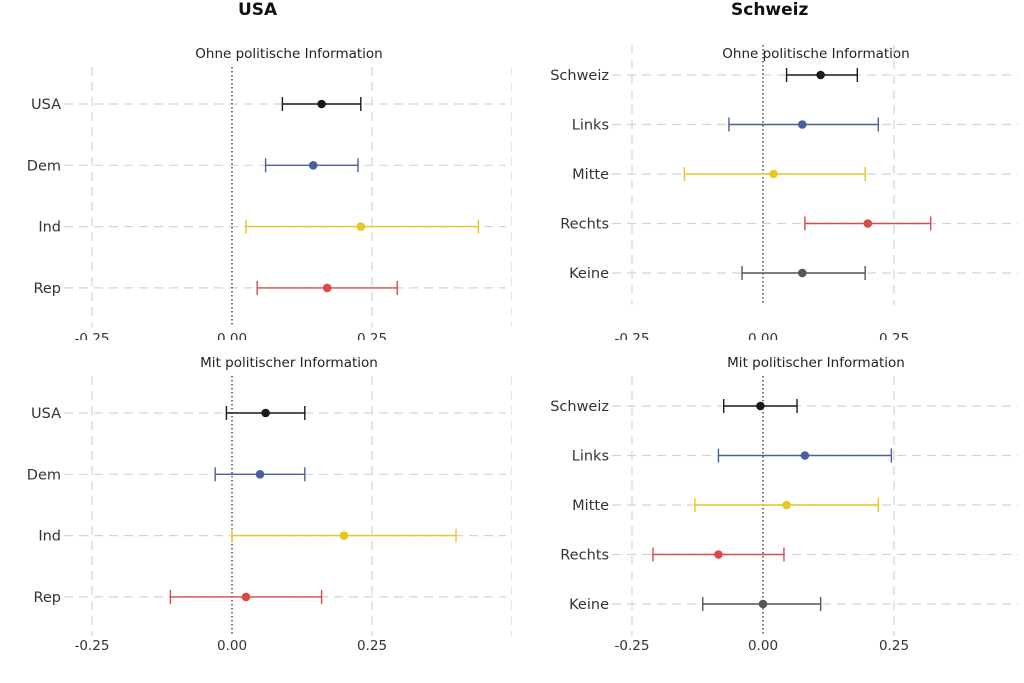 The height and width of the screenshot is (683, 1024). Describe the element at coordinates (258, 10) in the screenshot. I see `column-title-usa: USA` at that location.